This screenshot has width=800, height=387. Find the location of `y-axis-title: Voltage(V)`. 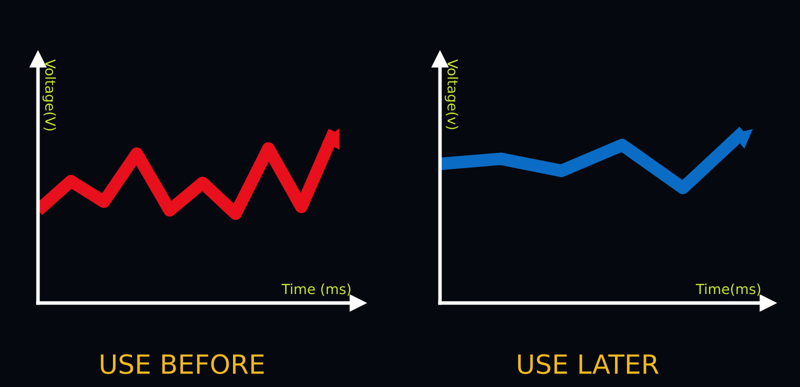

y-axis-title: Voltage(V) is located at coordinates (49, 94).